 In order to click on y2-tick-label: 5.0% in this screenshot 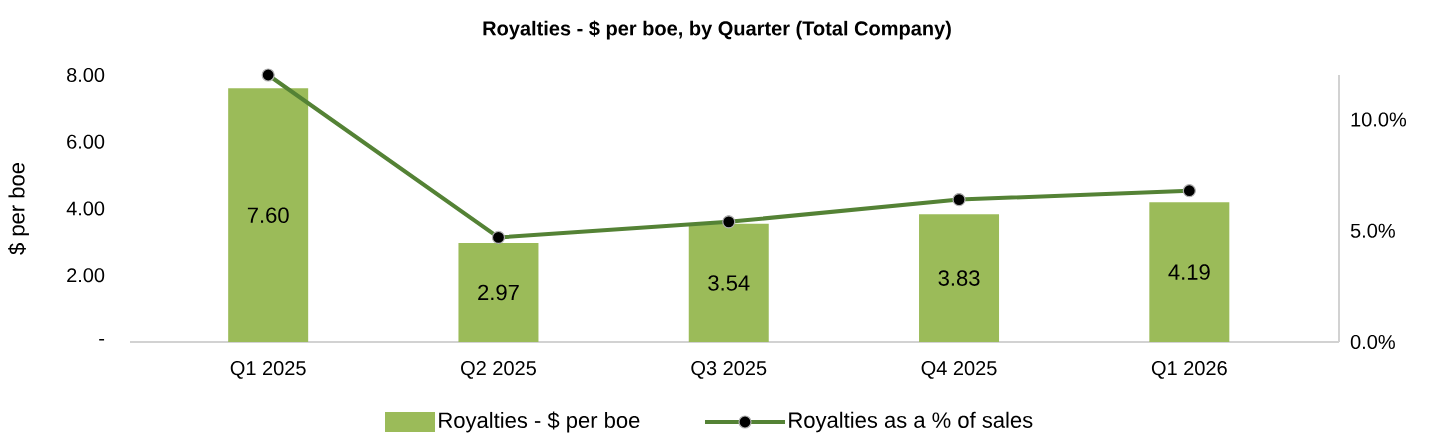, I will do `click(1372, 230)`.